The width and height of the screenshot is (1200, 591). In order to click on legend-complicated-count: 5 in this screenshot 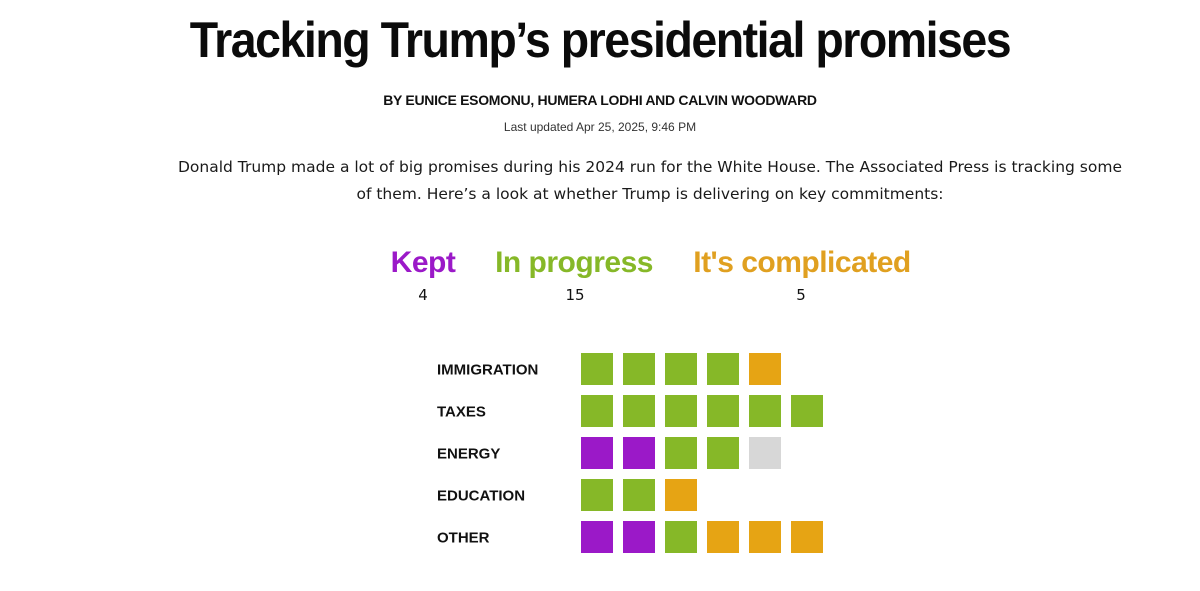, I will do `click(801, 295)`.